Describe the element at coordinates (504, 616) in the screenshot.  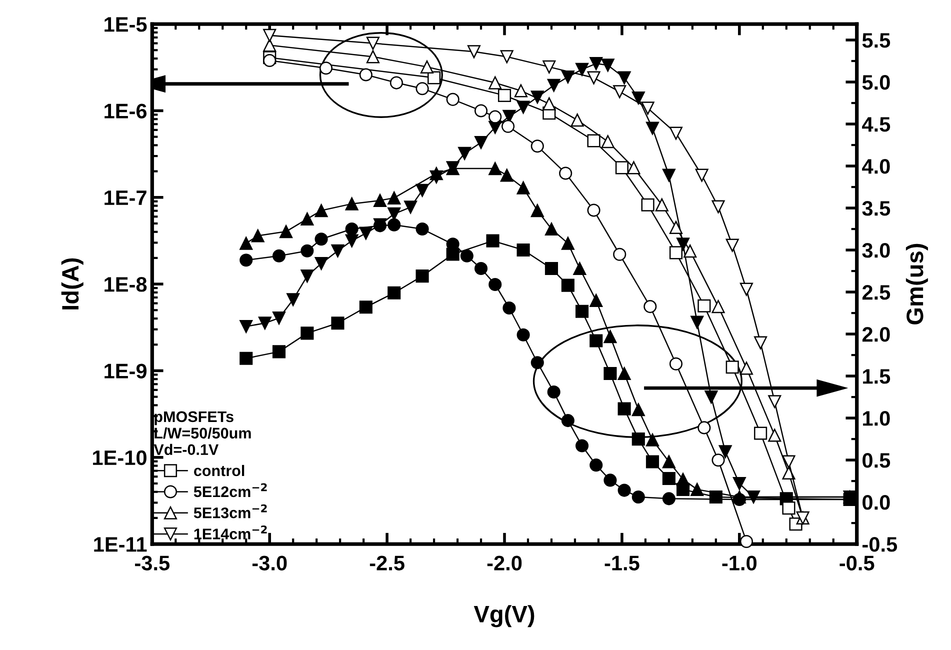
I see `x-axis-title: Vg(V)` at that location.